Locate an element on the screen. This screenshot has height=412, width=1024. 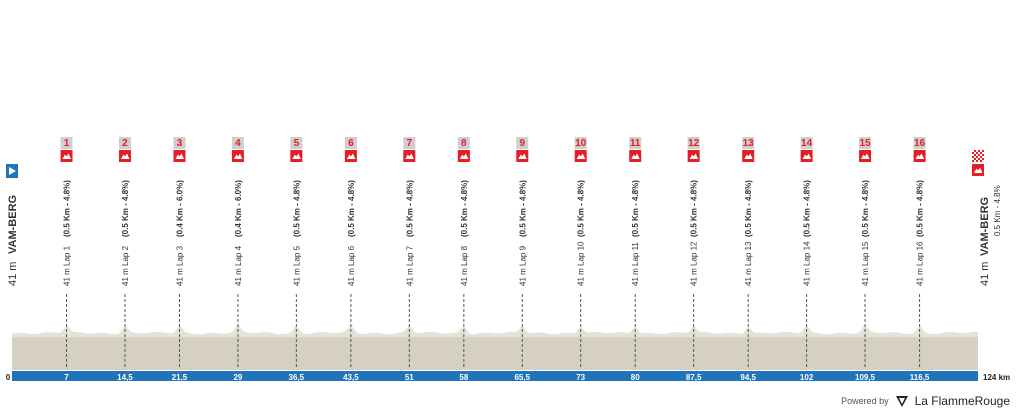
lap-number: 6 is located at coordinates (351, 143).